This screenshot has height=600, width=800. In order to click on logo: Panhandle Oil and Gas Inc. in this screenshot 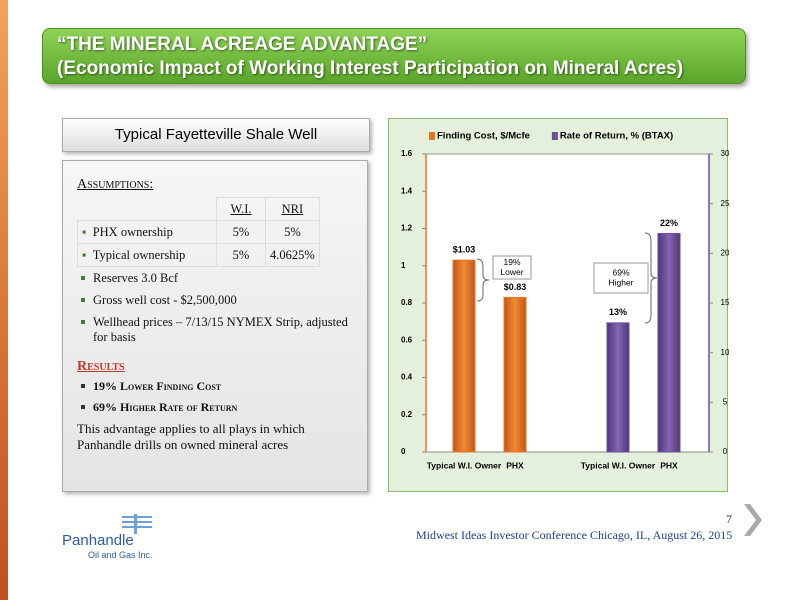, I will do `click(110, 541)`.